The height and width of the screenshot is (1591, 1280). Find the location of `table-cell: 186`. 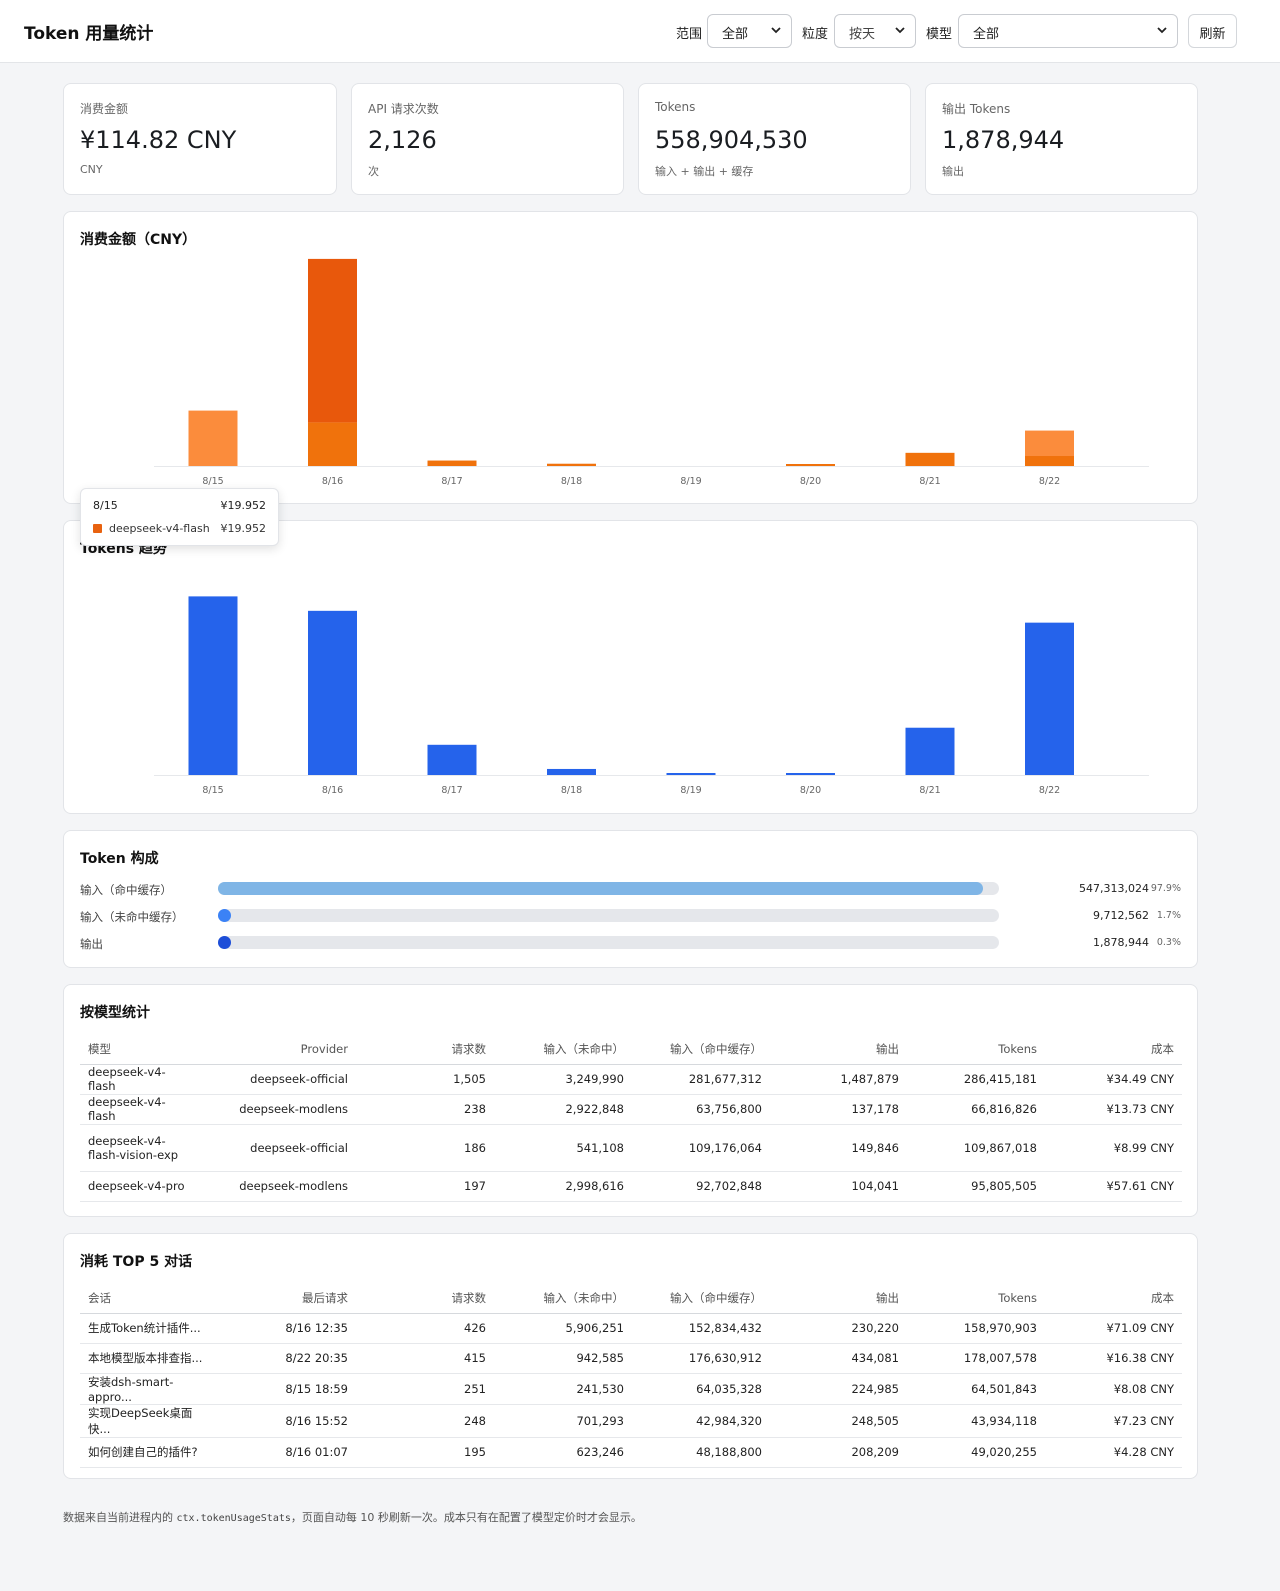

table-cell: 186 is located at coordinates (425, 1148).